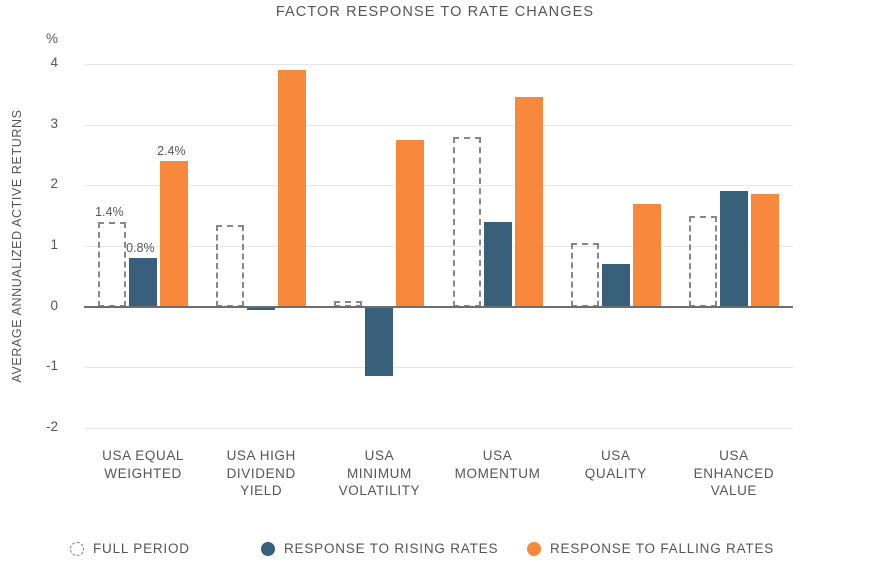  I want to click on category-label: USA MINIMUM VOLATILITY, so click(379, 473).